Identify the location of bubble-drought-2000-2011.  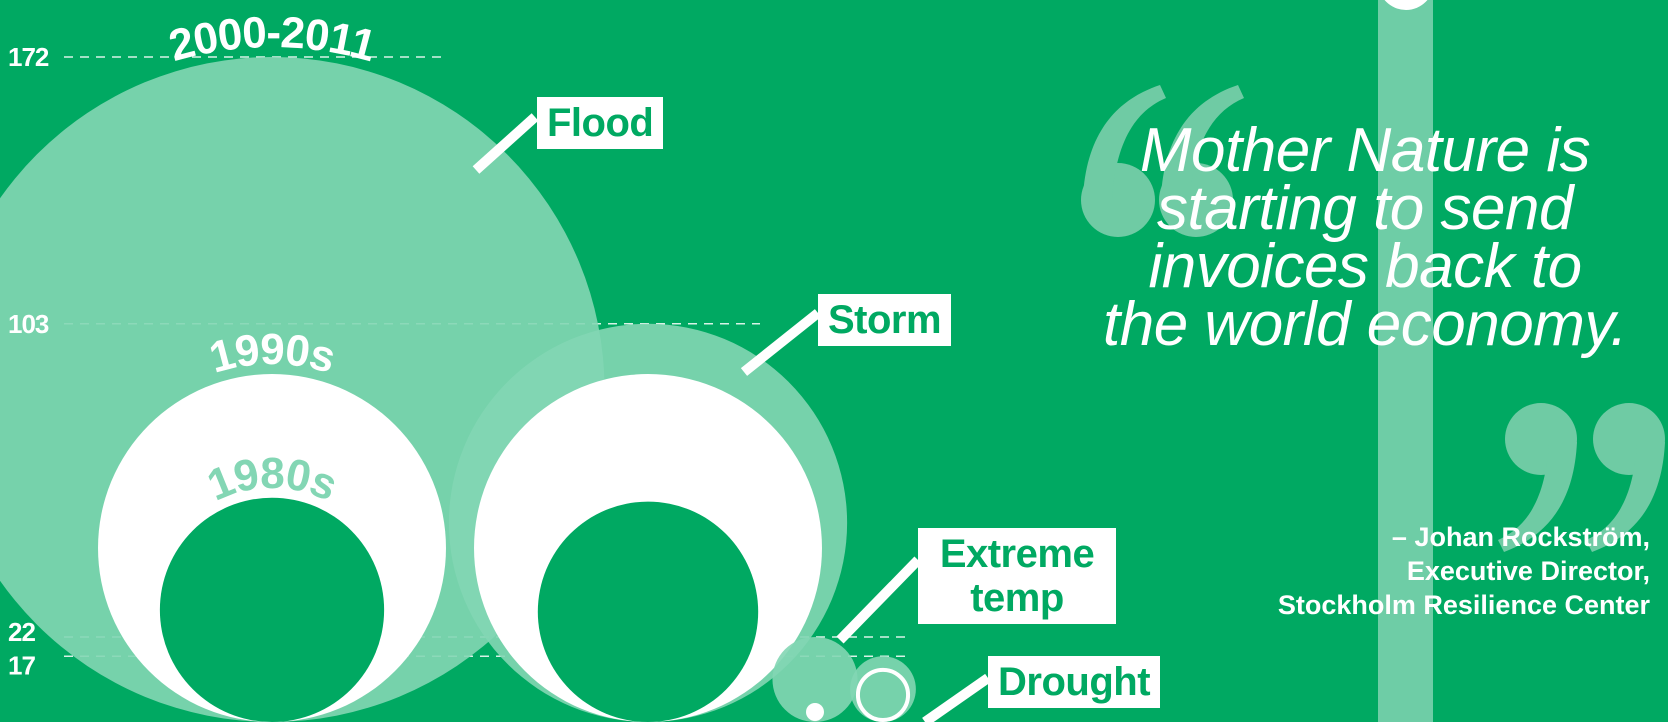
(883, 689).